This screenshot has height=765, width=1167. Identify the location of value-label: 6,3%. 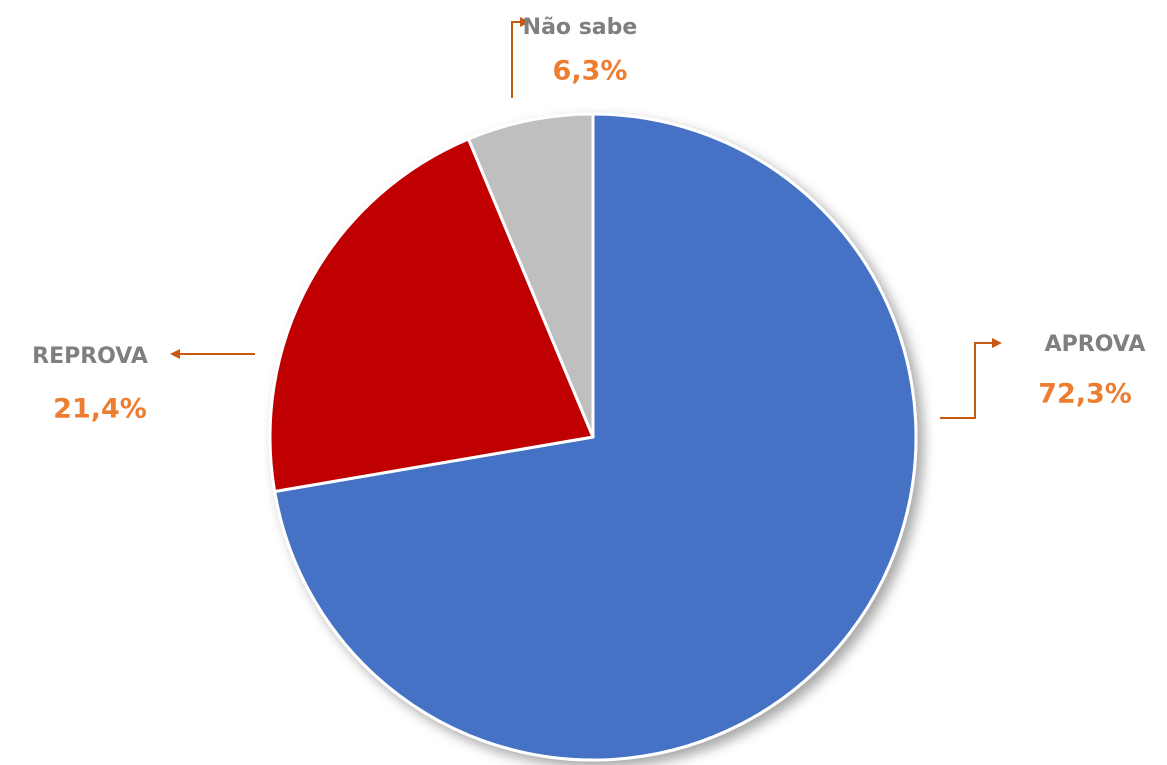
(590, 71).